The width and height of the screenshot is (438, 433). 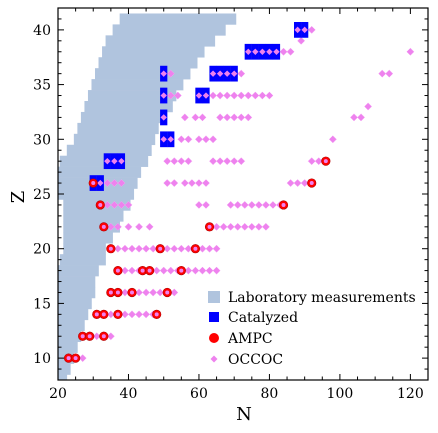 I want to click on y-tick-label: 20, so click(x=42, y=250).